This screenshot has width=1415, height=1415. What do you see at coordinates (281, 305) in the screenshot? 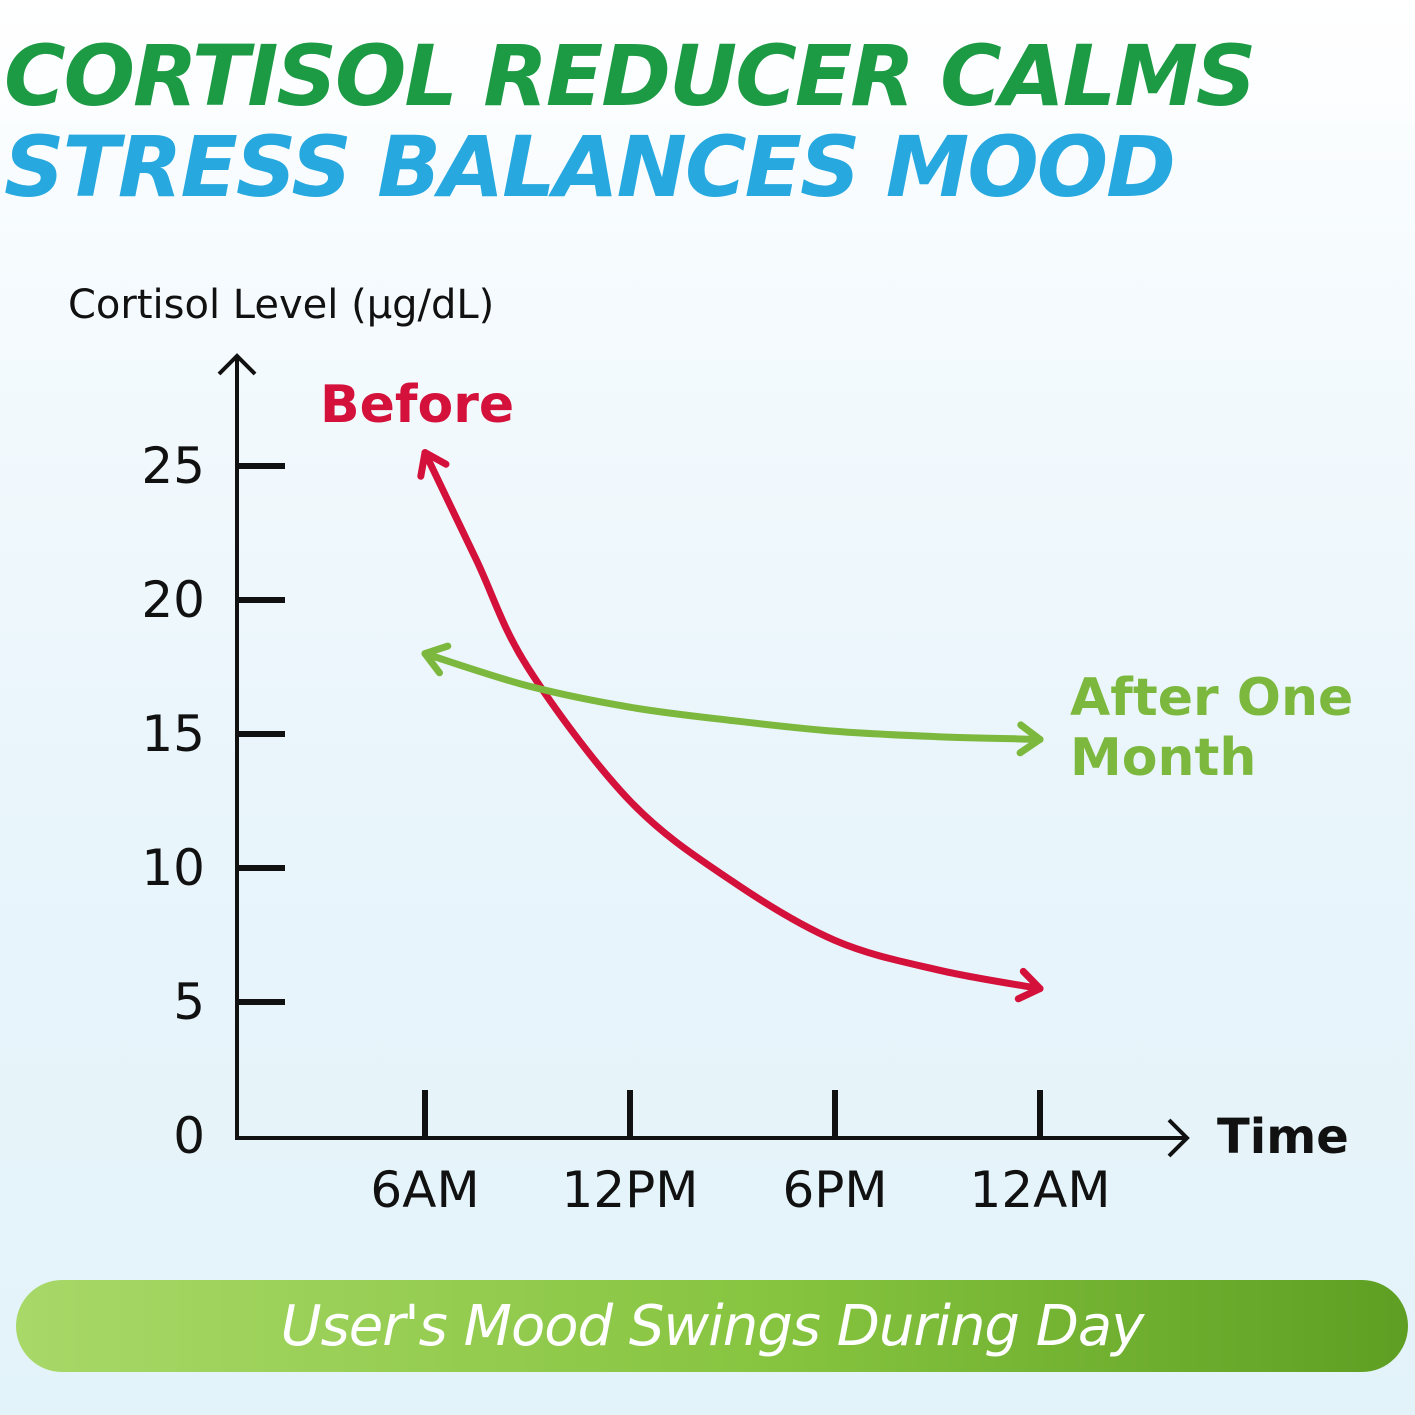
I see `y-axis-label: Cortisol Level (μg/dL)` at bounding box center [281, 305].